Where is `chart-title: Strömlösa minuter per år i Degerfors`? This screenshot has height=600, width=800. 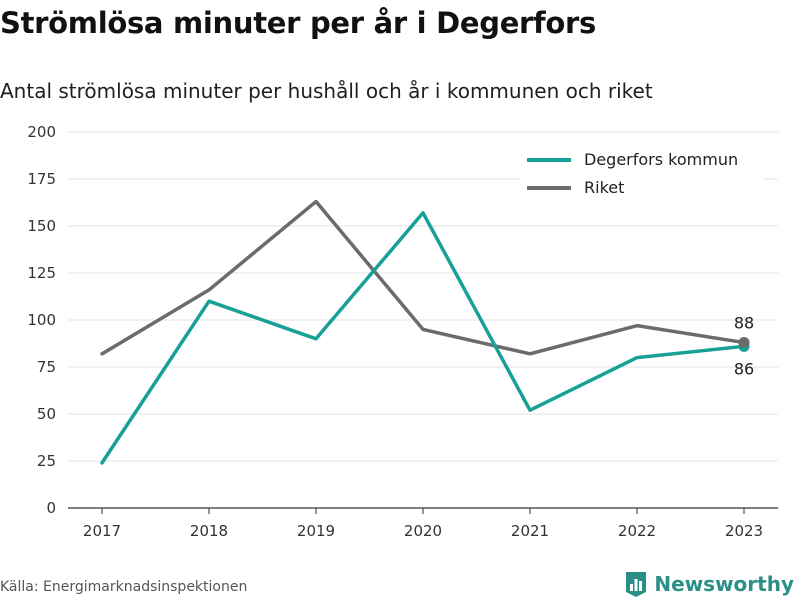
chart-title: Strömlösa minuter per år i Degerfors is located at coordinates (298, 23).